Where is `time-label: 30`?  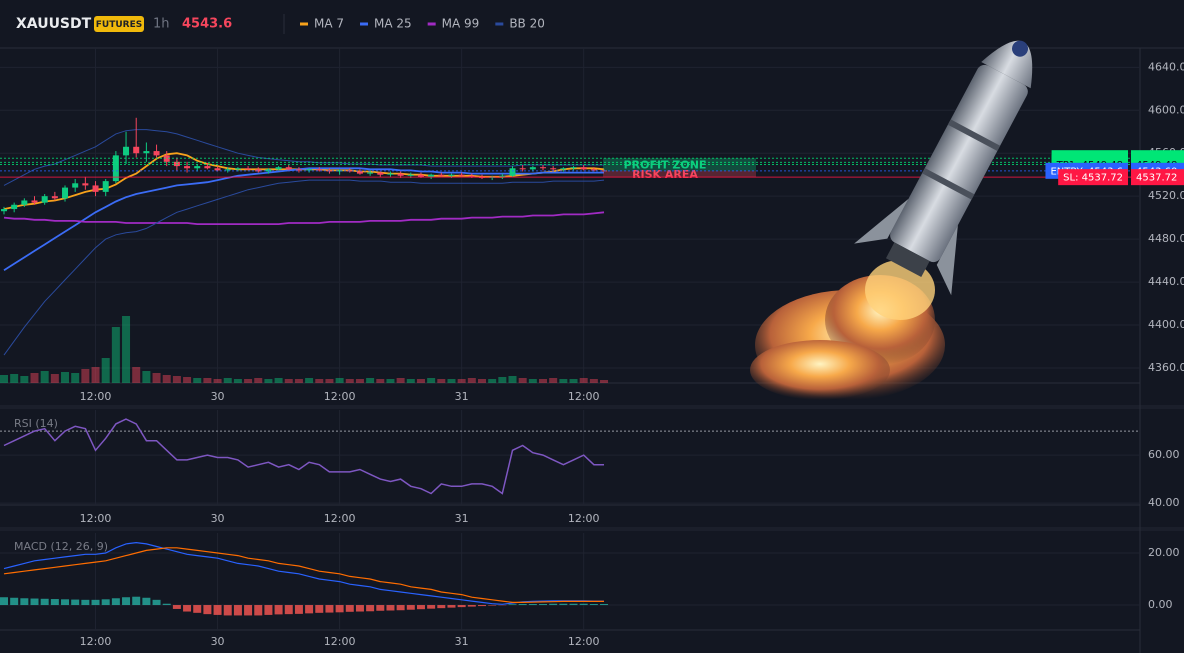
time-label: 30 is located at coordinates (218, 396).